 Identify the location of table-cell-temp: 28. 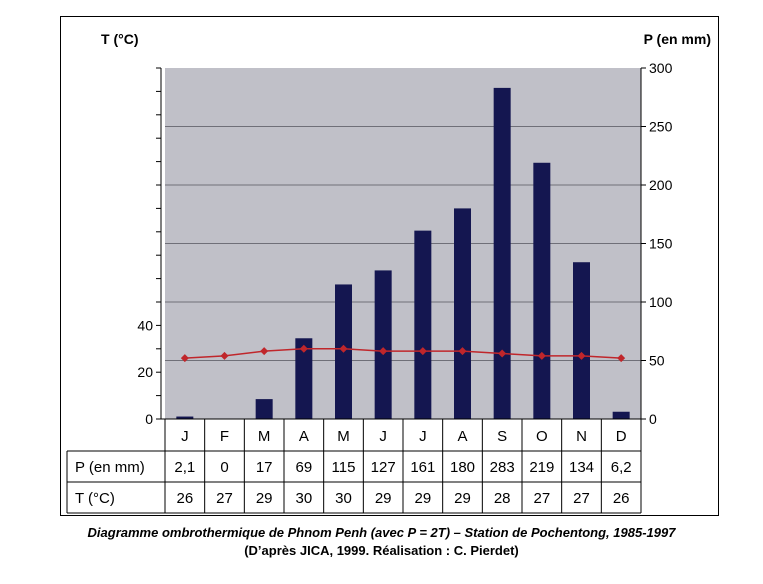
(502, 498).